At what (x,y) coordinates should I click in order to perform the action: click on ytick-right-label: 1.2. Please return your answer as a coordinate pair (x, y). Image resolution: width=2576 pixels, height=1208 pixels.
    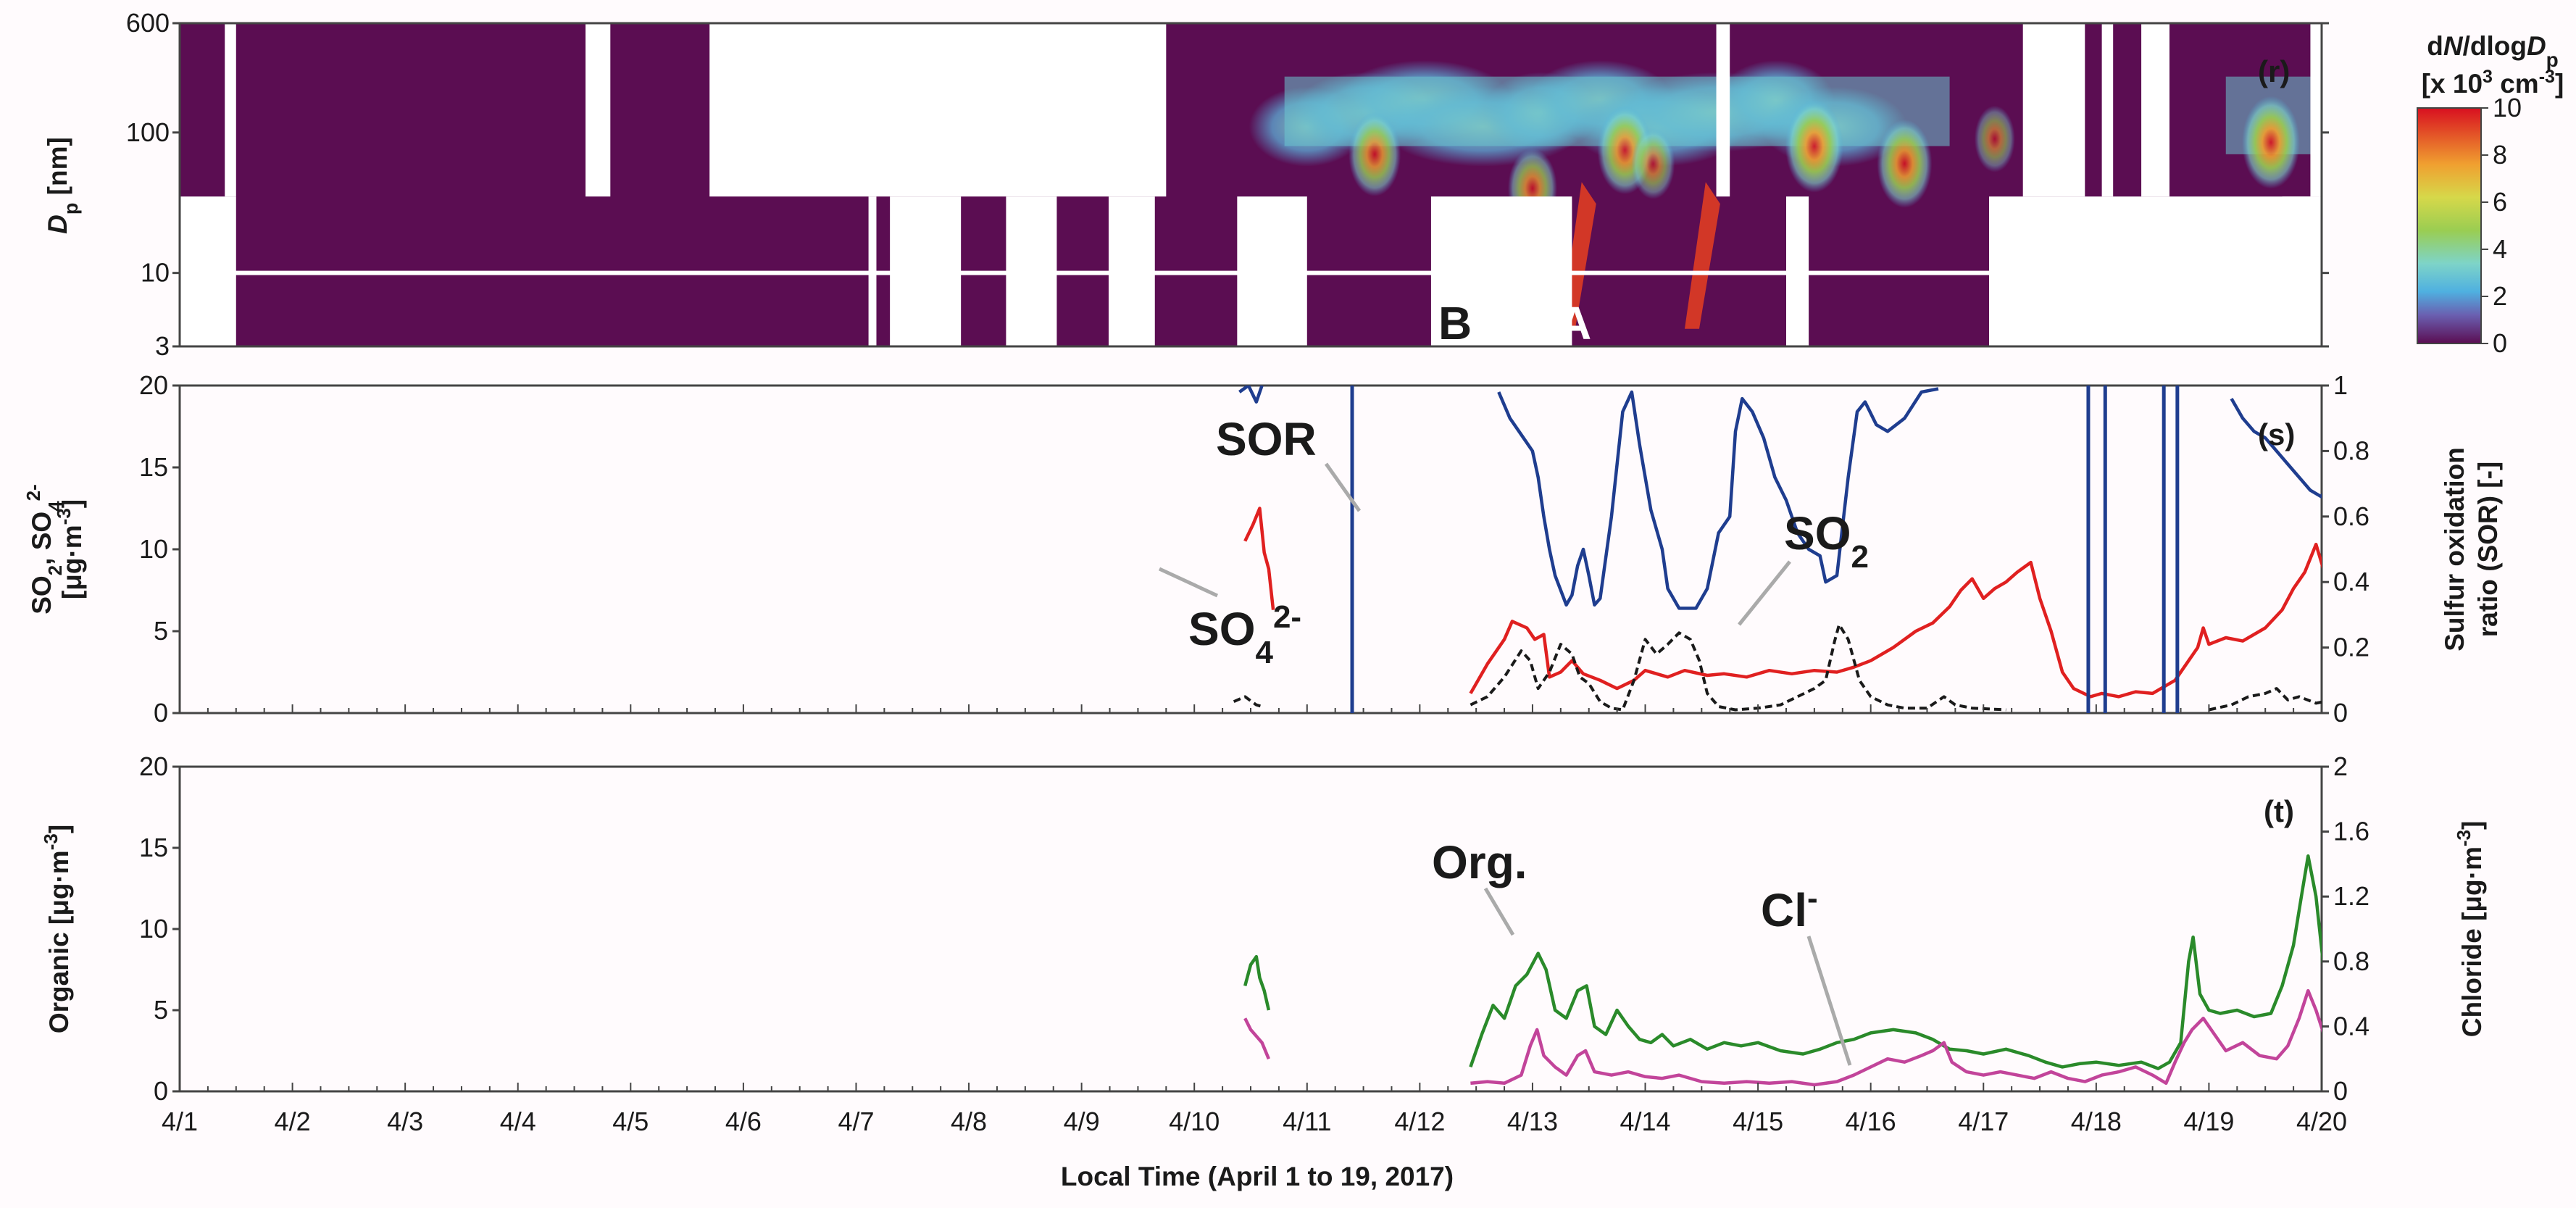
    Looking at the image, I should click on (2351, 896).